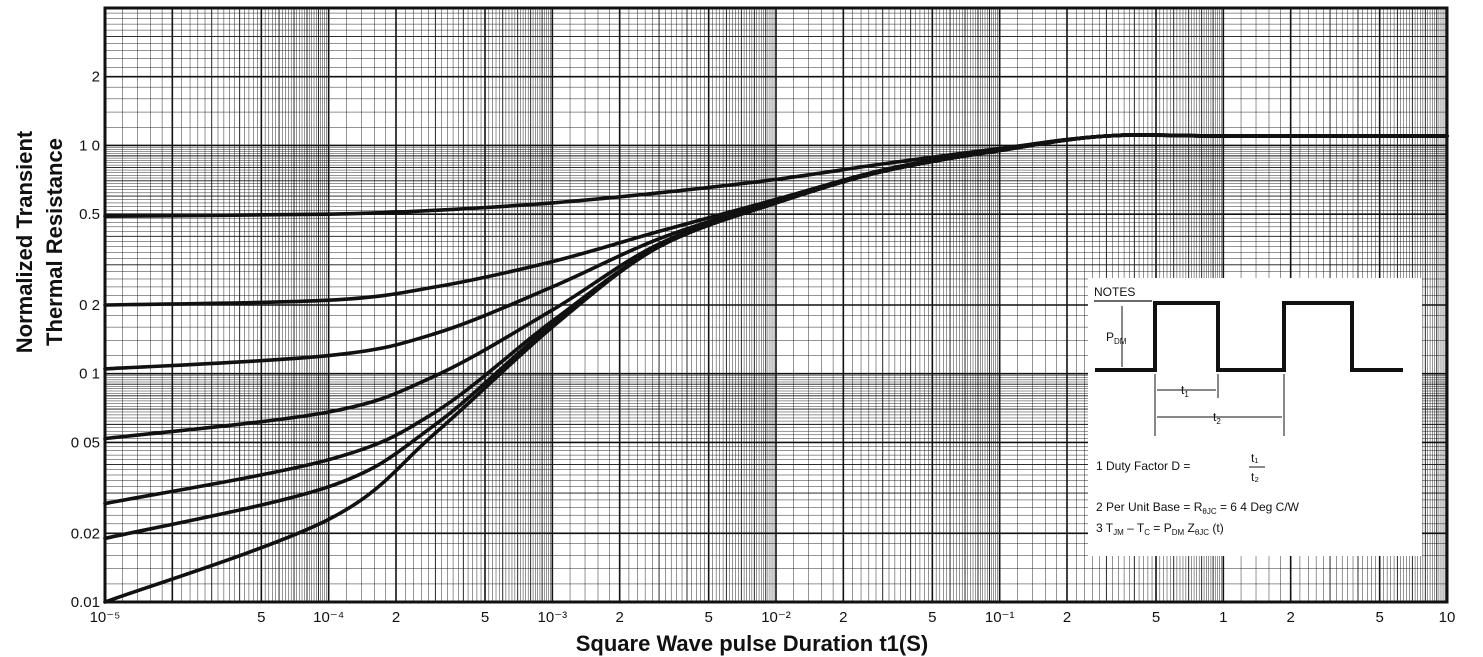 The image size is (1483, 657). What do you see at coordinates (1198, 508) in the screenshot?
I see `note-per-unit-base: 2 Per Unit Base = RθJC = 6 4 Deg C/W` at bounding box center [1198, 508].